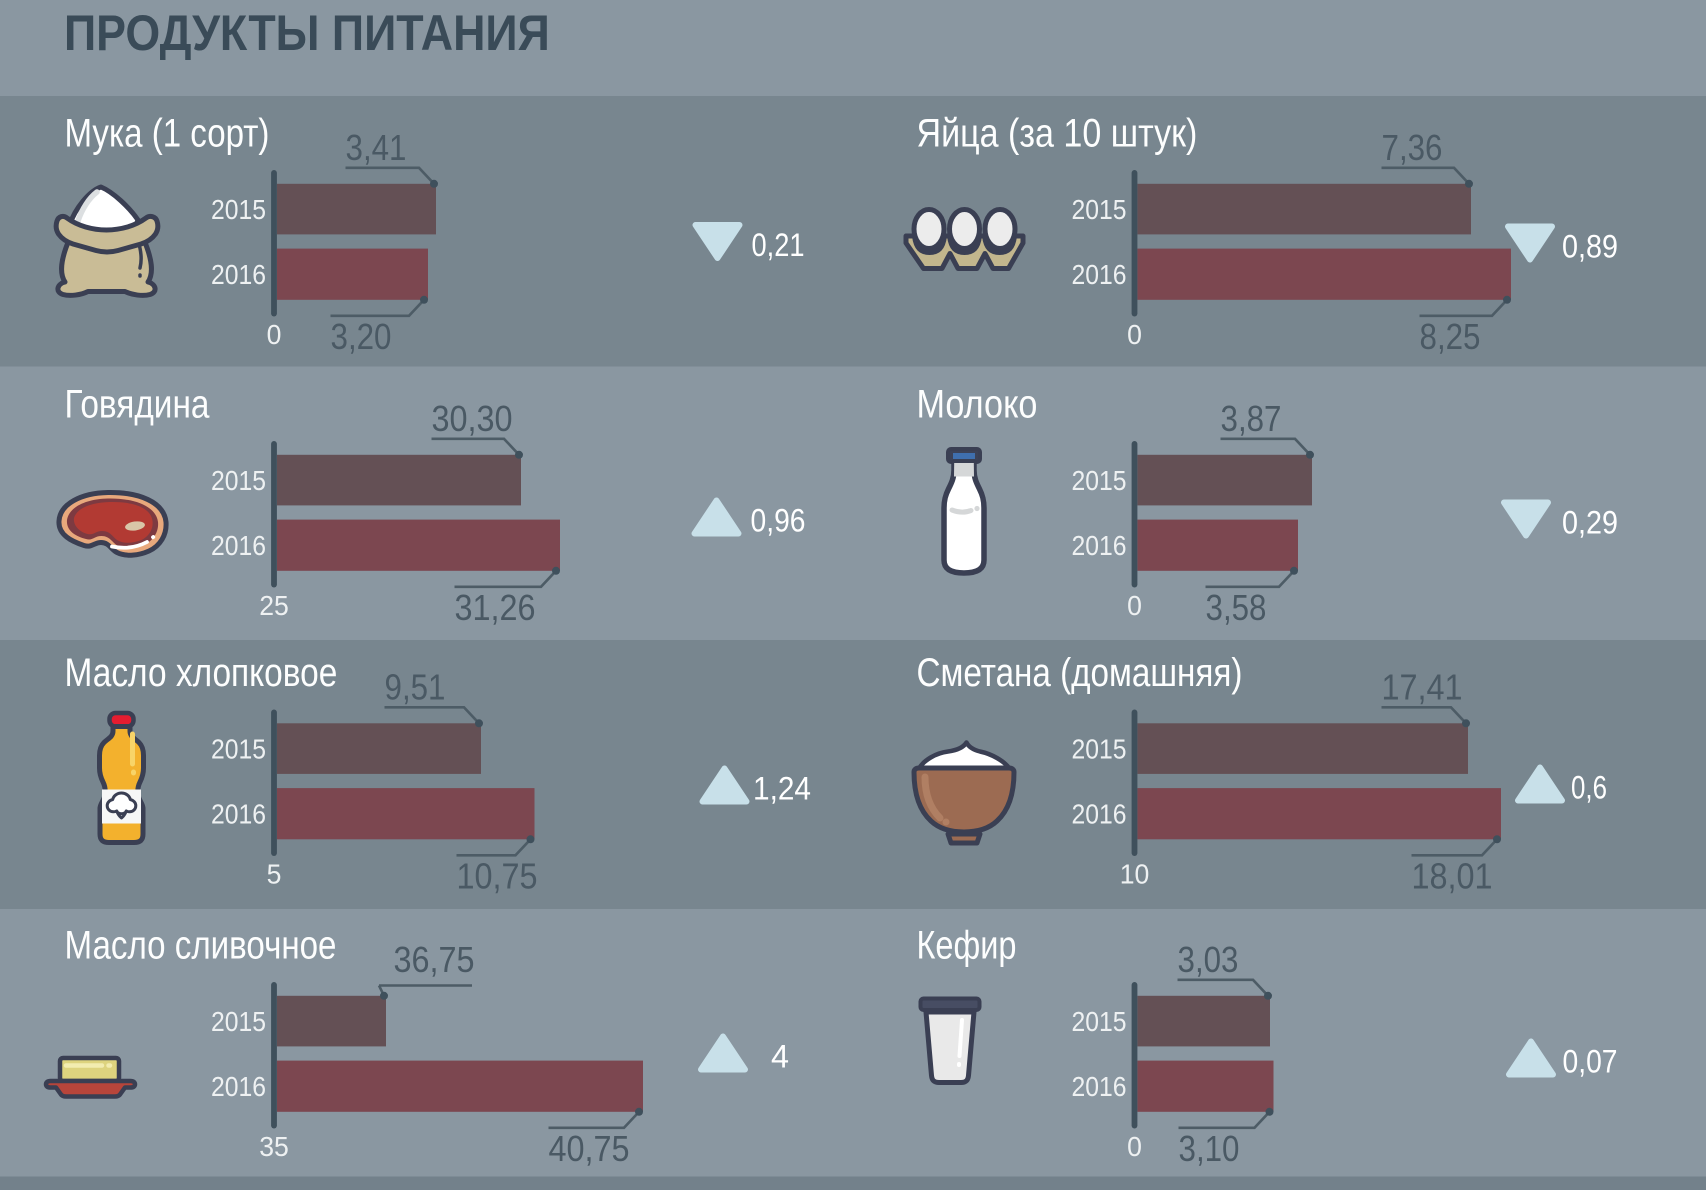 Image resolution: width=1706 pixels, height=1190 pixels. What do you see at coordinates (1251, 419) in the screenshot?
I see `svg-text: 3,87` at bounding box center [1251, 419].